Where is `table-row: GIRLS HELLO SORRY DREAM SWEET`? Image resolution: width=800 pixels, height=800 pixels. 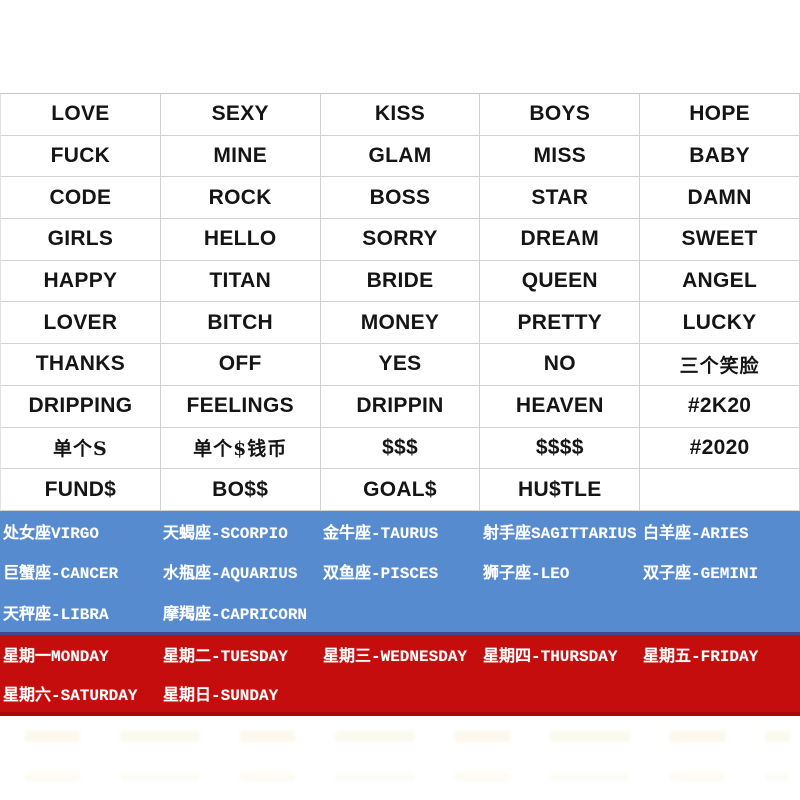
table-row: GIRLS HELLO SORRY DREAM SWEET is located at coordinates (400, 240).